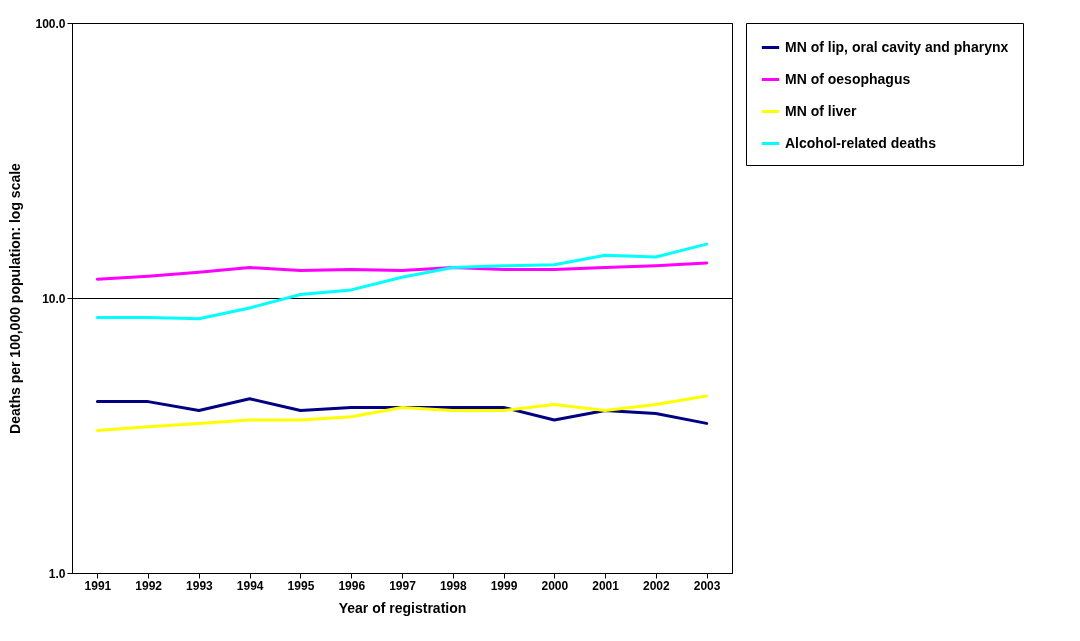 This screenshot has height=641, width=1080. I want to click on x-tick-label: 1996, so click(352, 585).